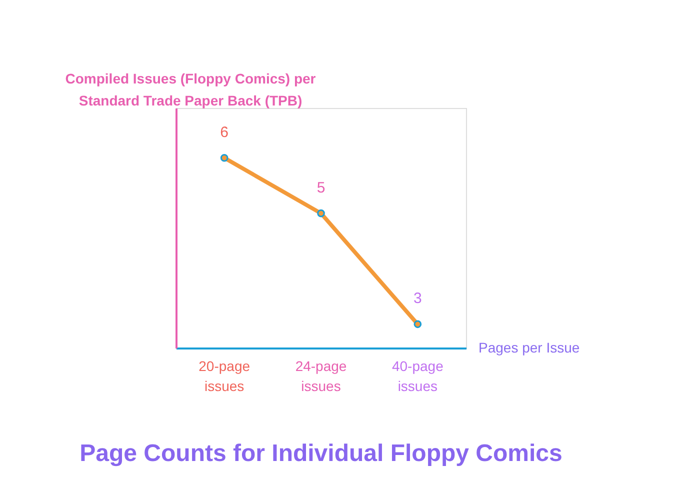 The image size is (693, 494). I want to click on x-tick-label: 40-page issues, so click(418, 376).